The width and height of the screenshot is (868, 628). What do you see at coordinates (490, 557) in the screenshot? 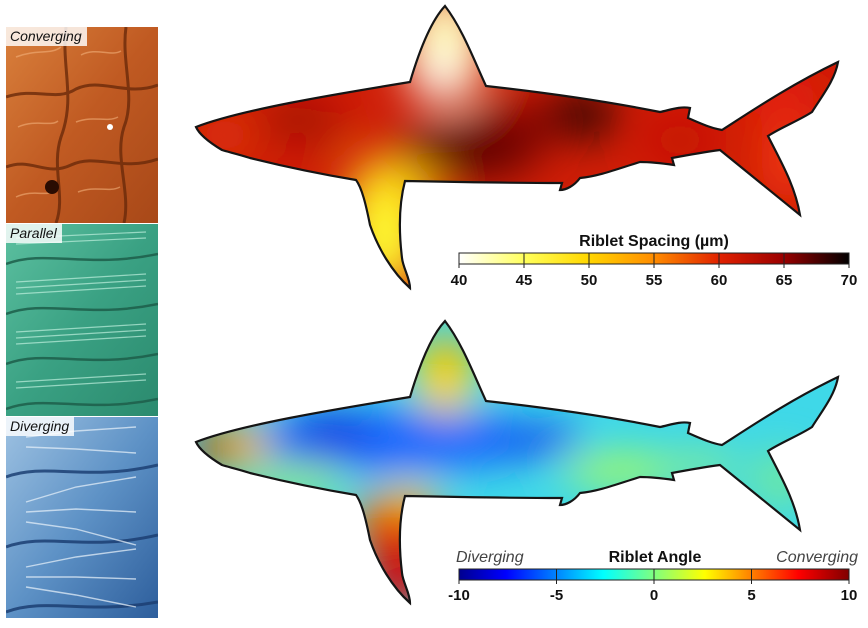
I see `diverging-end-label: Diverging` at bounding box center [490, 557].